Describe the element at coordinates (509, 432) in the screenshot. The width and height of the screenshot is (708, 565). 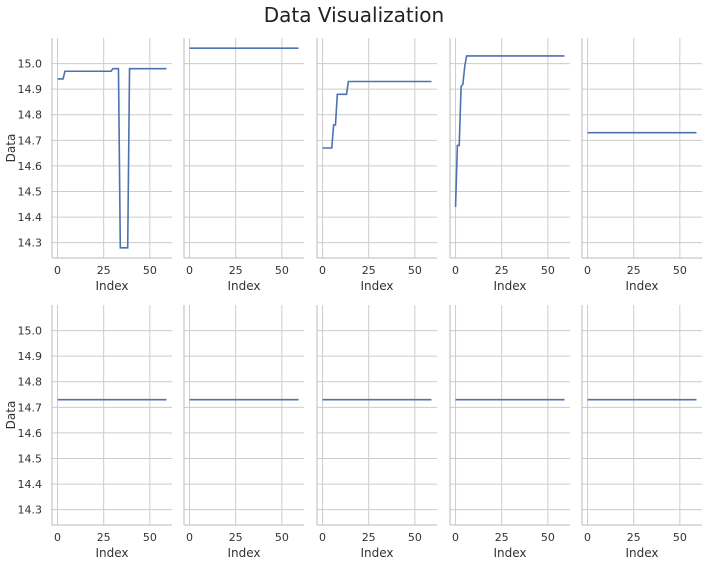
I see `panel-9: 0 25 50 Index` at that location.